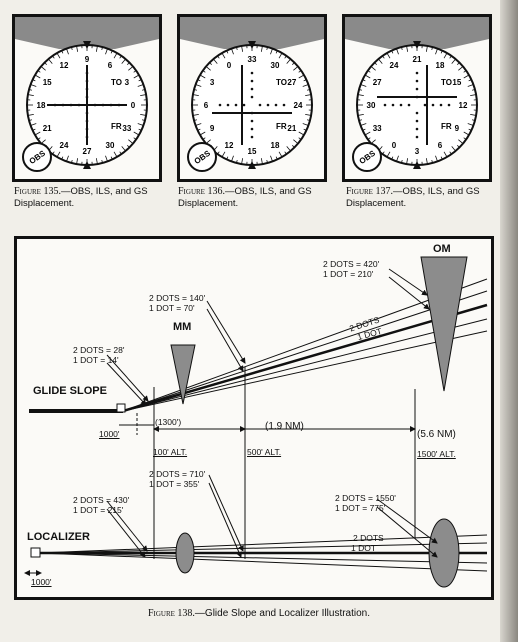 The image size is (518, 642). Describe the element at coordinates (436, 434) in the screenshot. I see `dist-5-6-nm: (5.6 NM)` at that location.